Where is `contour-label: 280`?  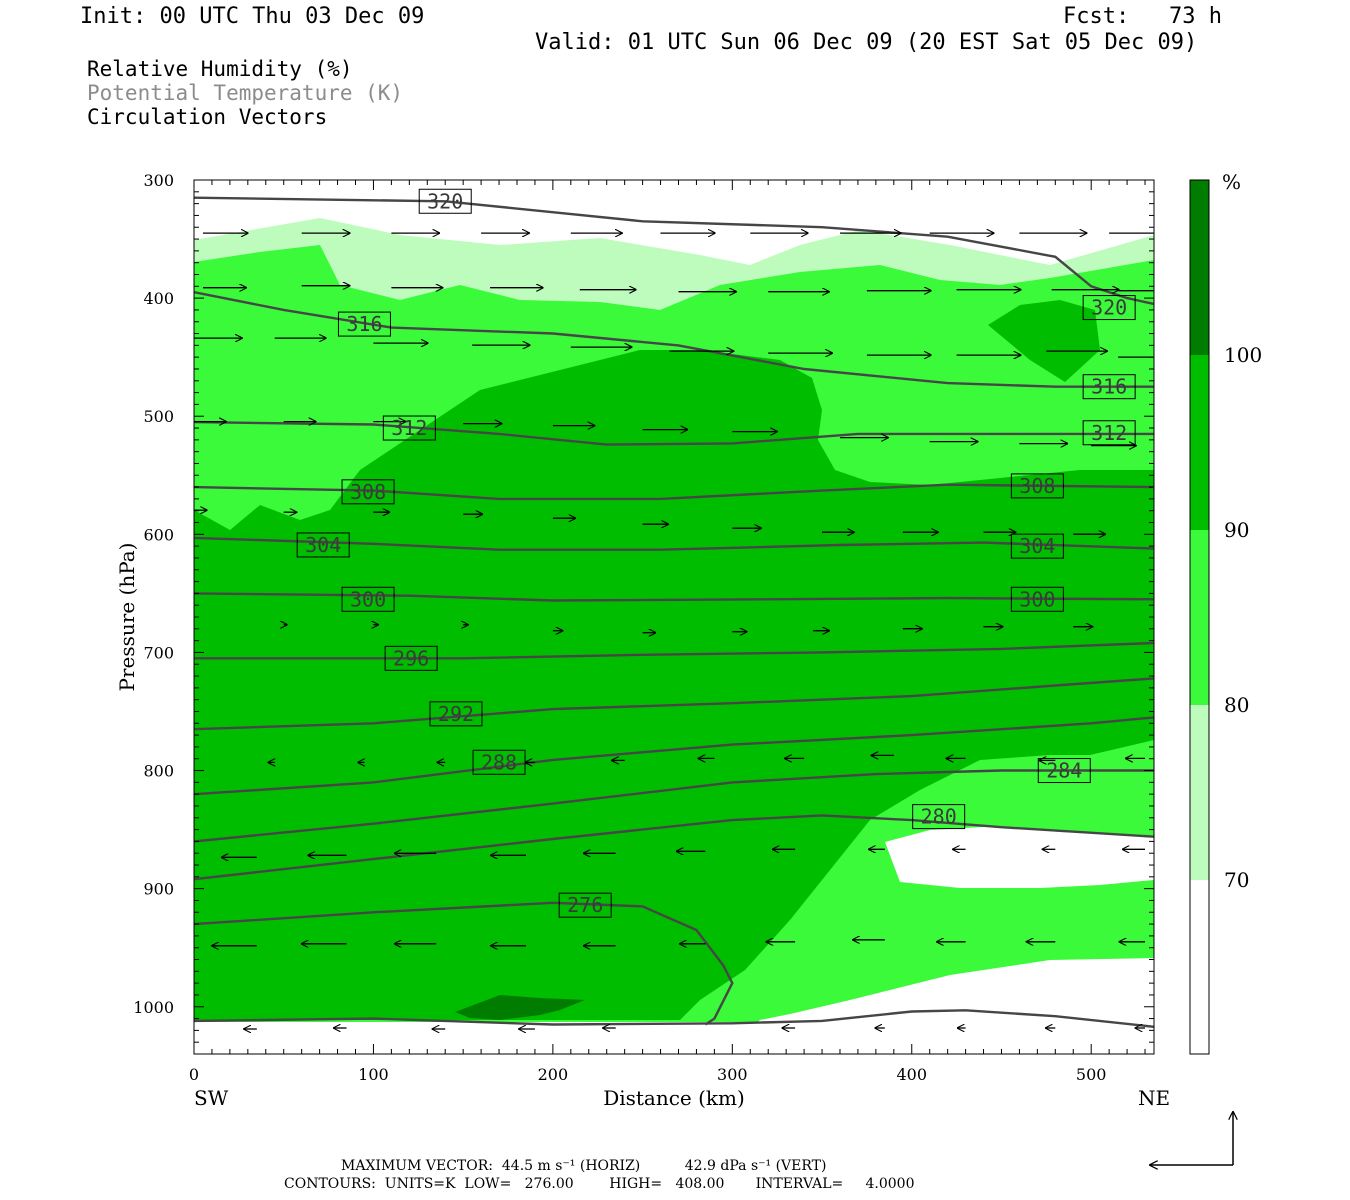
contour-label: 280 is located at coordinates (939, 817).